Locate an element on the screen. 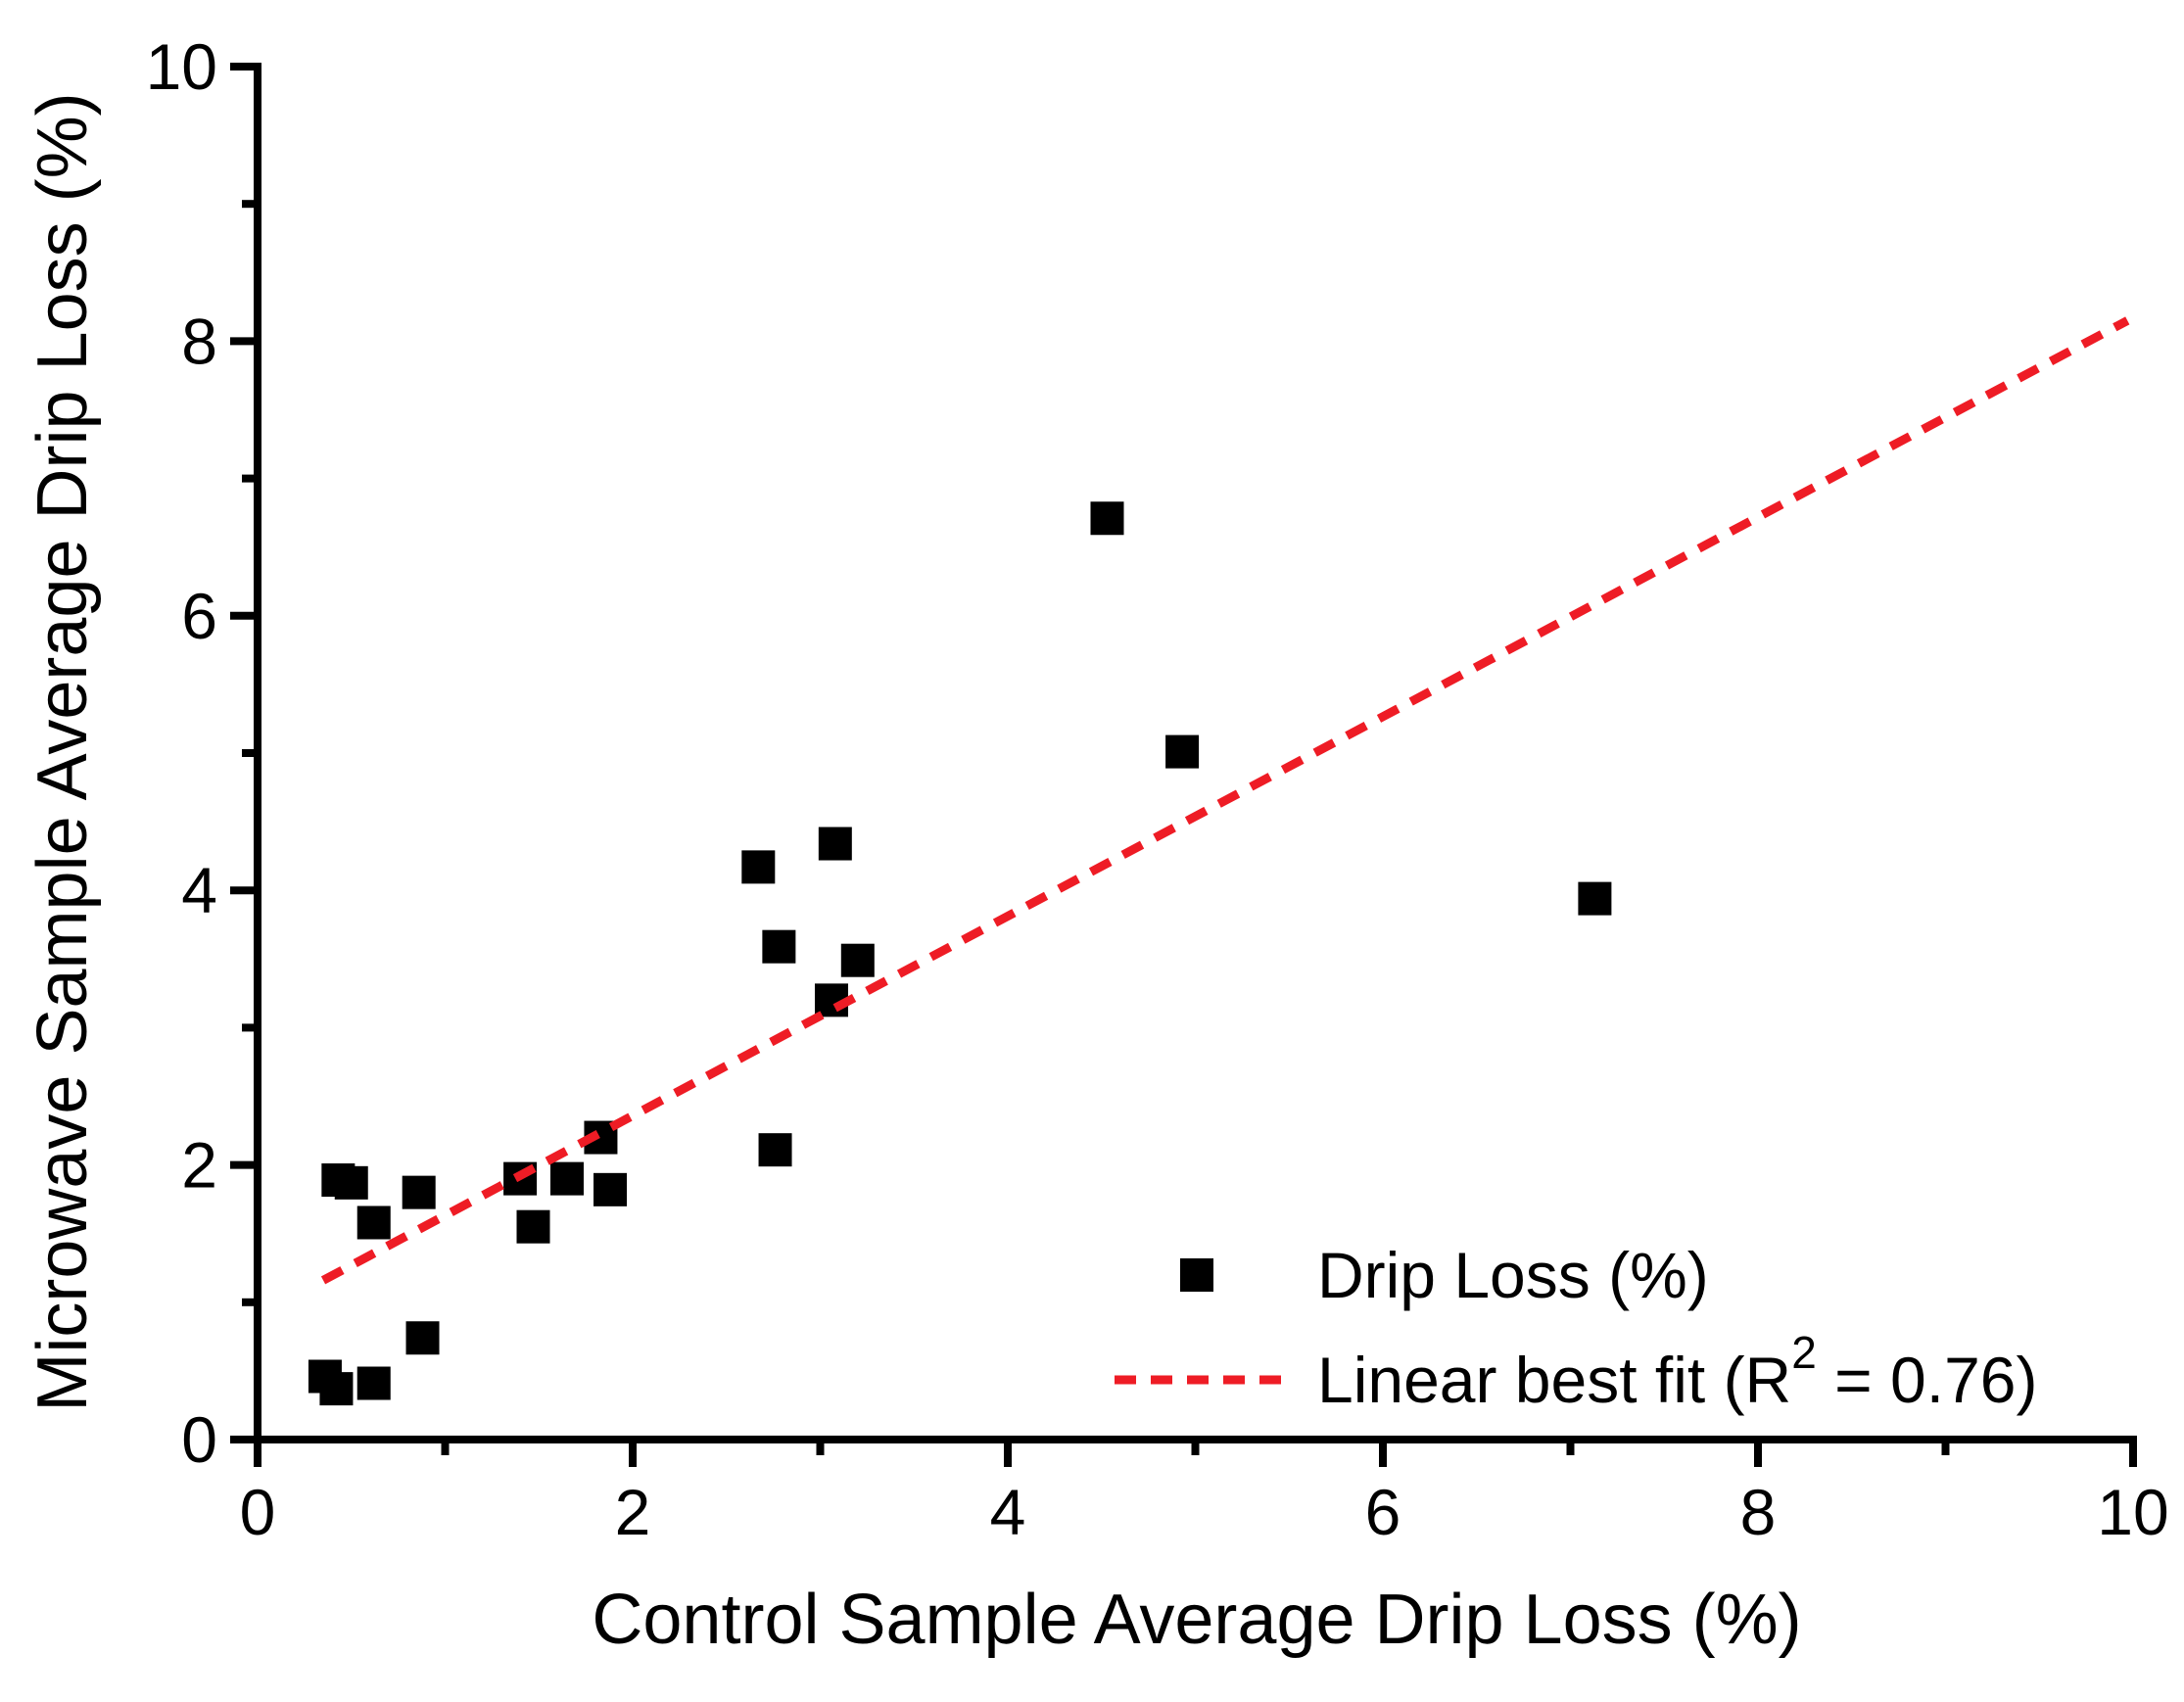 This screenshot has width=2184, height=1702. y-tick-label: 10 is located at coordinates (181, 66).